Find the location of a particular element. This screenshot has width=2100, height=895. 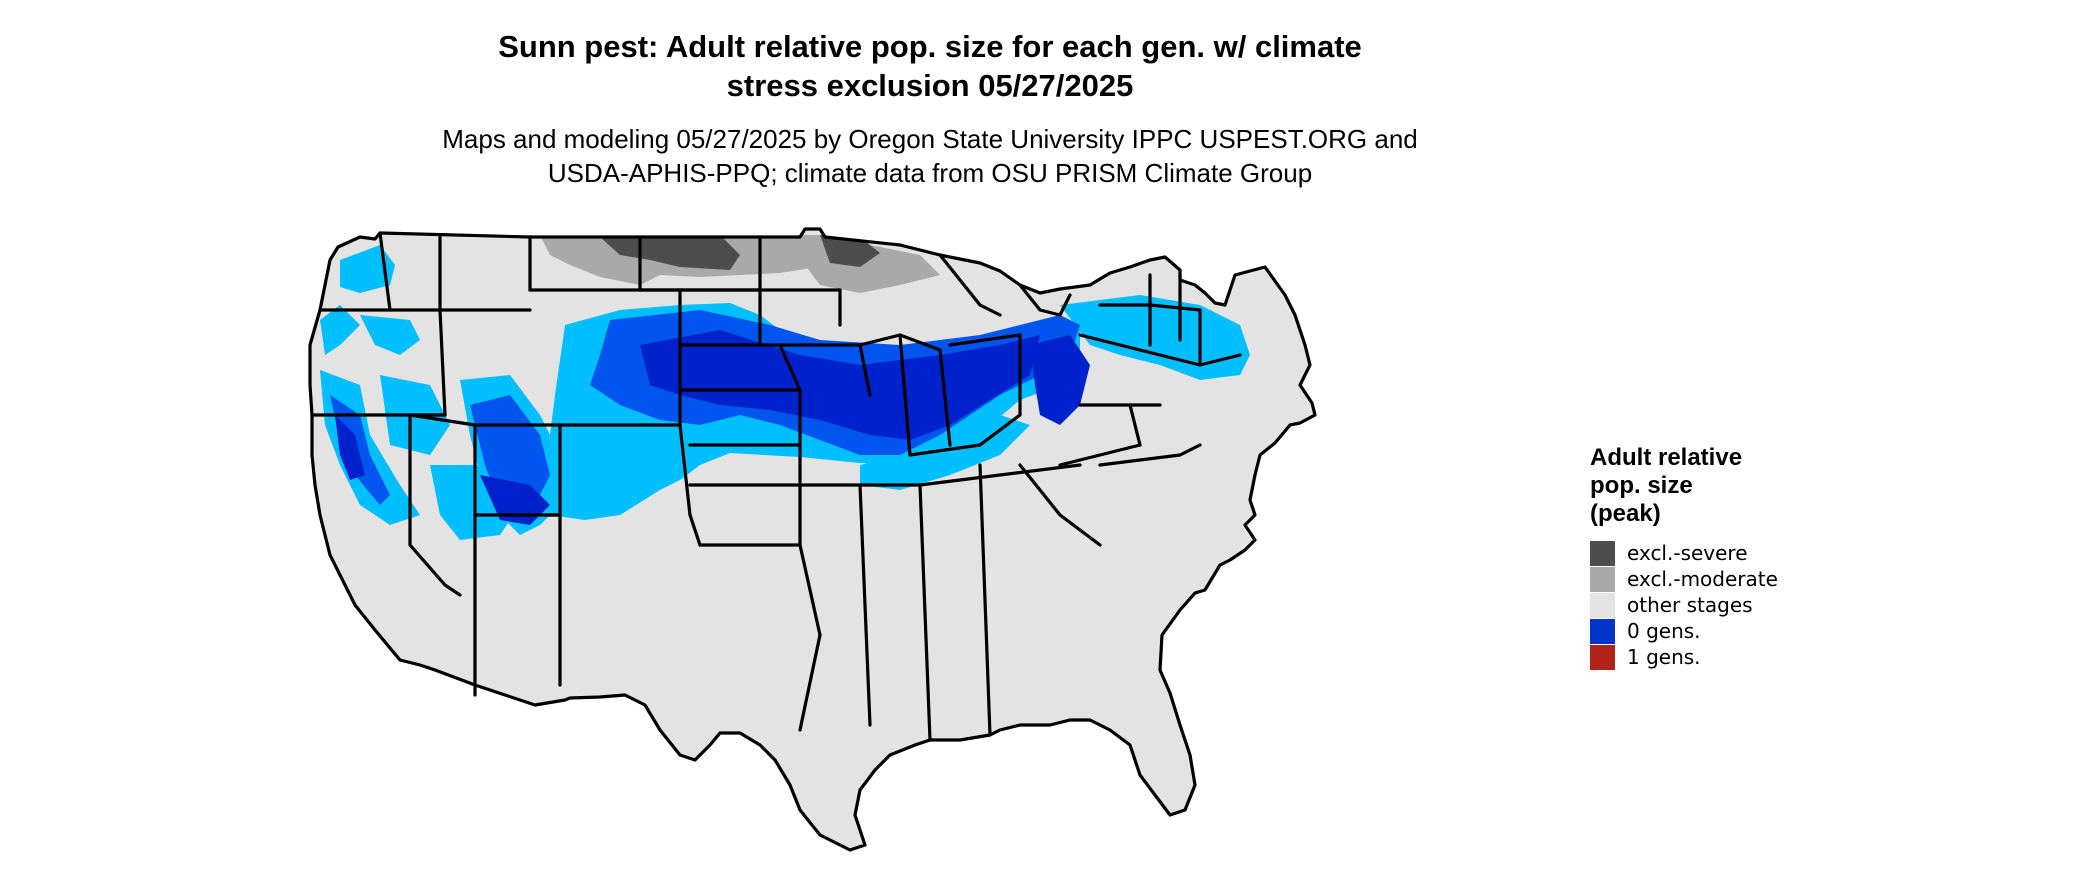

zone-excl-severe-minnesota is located at coordinates (850, 251).